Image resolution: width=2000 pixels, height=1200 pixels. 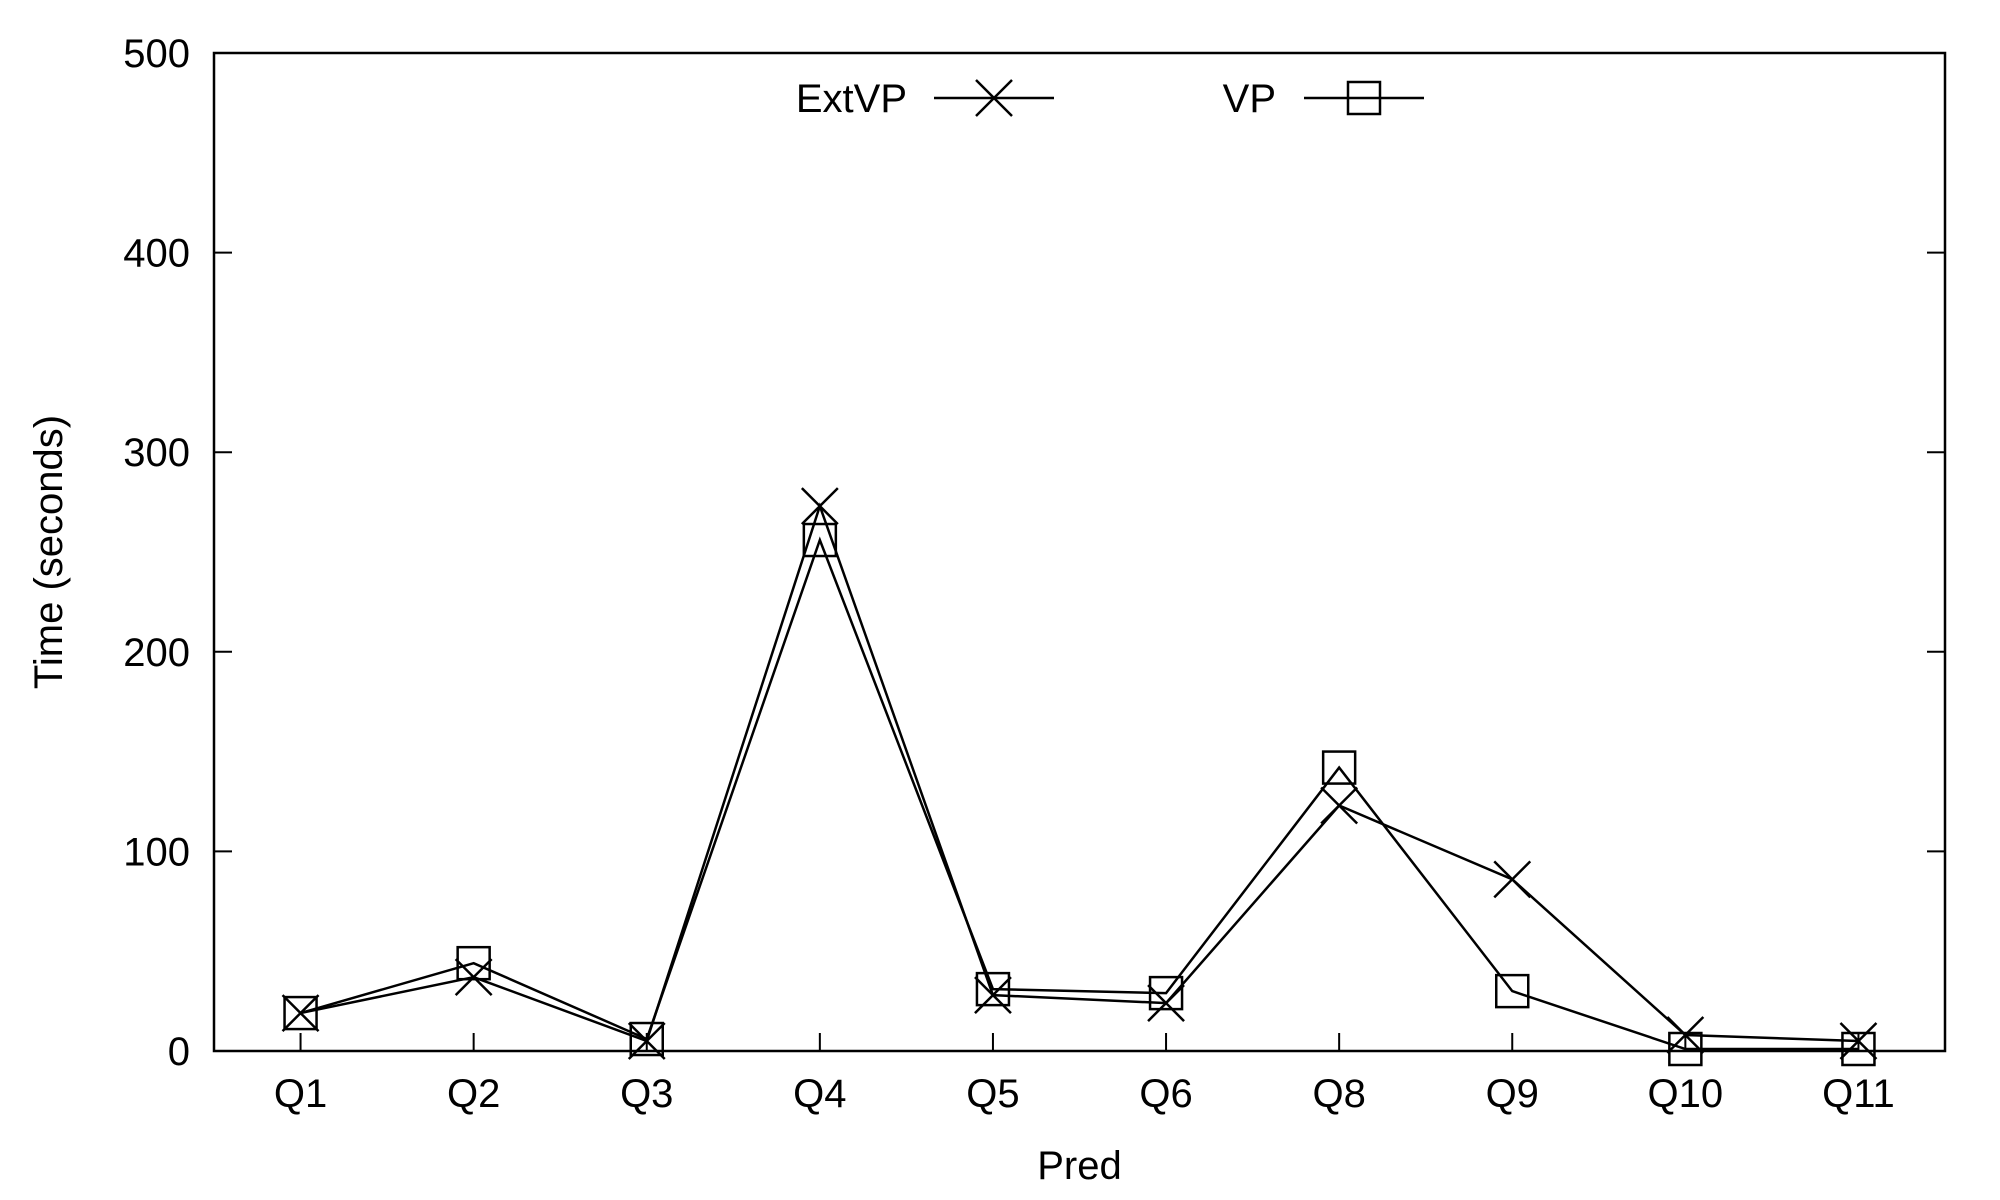 What do you see at coordinates (156, 453) in the screenshot?
I see `y-tick-label: 300` at bounding box center [156, 453].